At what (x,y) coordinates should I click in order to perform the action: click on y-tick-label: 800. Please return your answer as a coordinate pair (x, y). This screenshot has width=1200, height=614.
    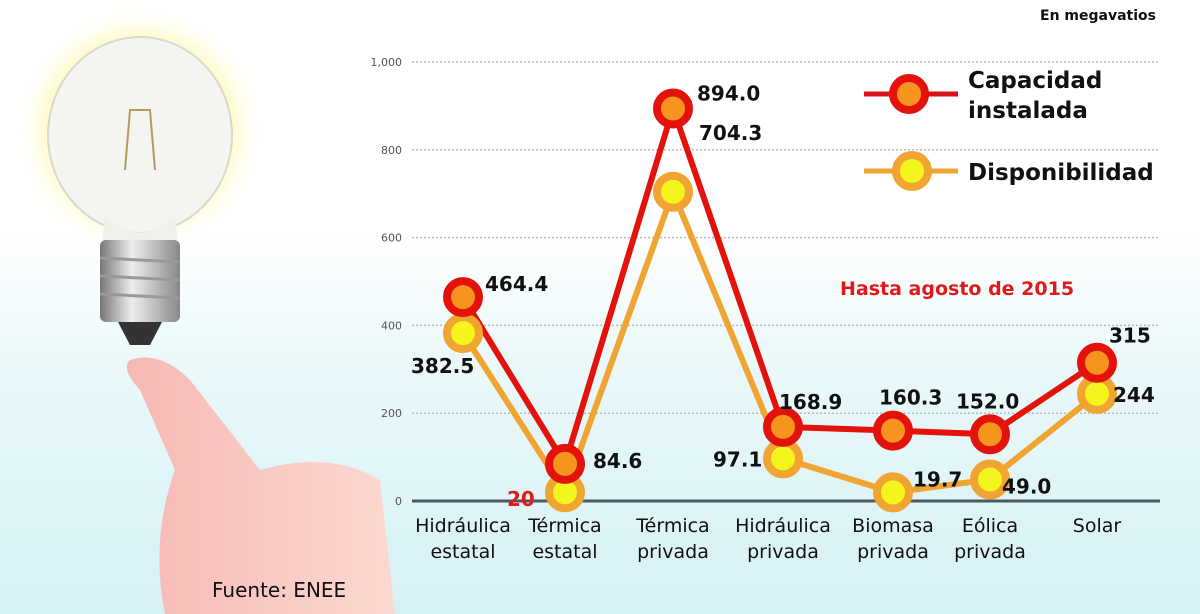
    Looking at the image, I should click on (391, 150).